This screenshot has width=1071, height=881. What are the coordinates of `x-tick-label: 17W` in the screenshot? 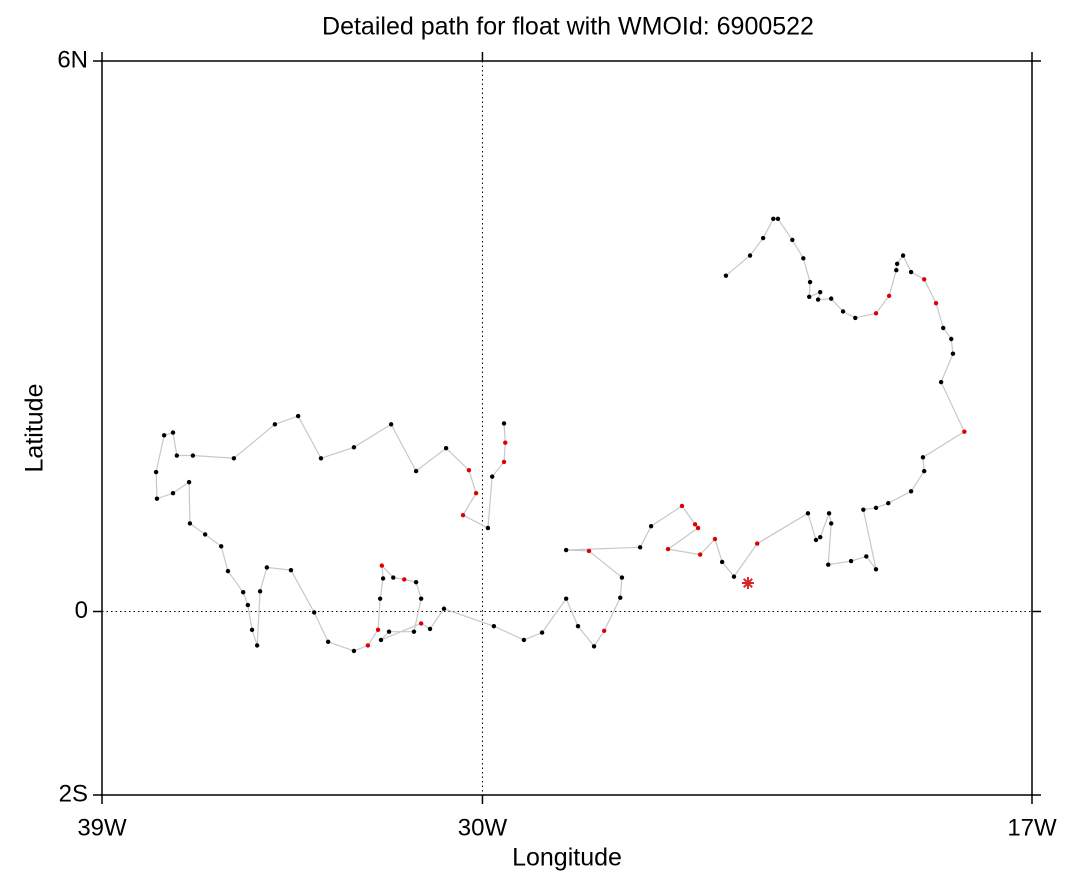 It's located at (1032, 827).